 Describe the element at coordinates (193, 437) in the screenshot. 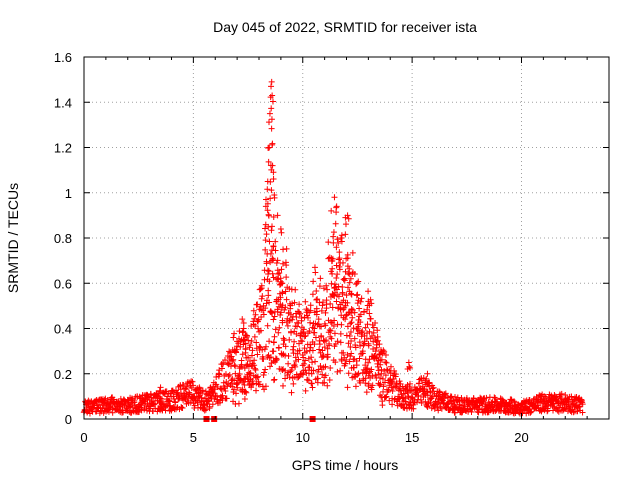

I see `x-tick-label: 5` at that location.